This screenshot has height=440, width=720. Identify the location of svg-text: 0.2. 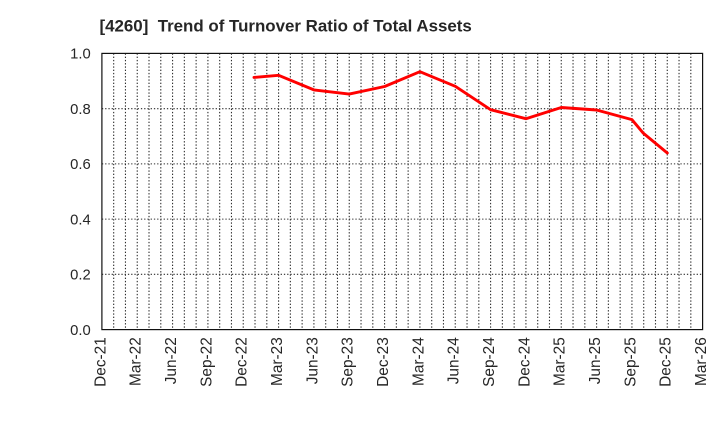
(80, 276).